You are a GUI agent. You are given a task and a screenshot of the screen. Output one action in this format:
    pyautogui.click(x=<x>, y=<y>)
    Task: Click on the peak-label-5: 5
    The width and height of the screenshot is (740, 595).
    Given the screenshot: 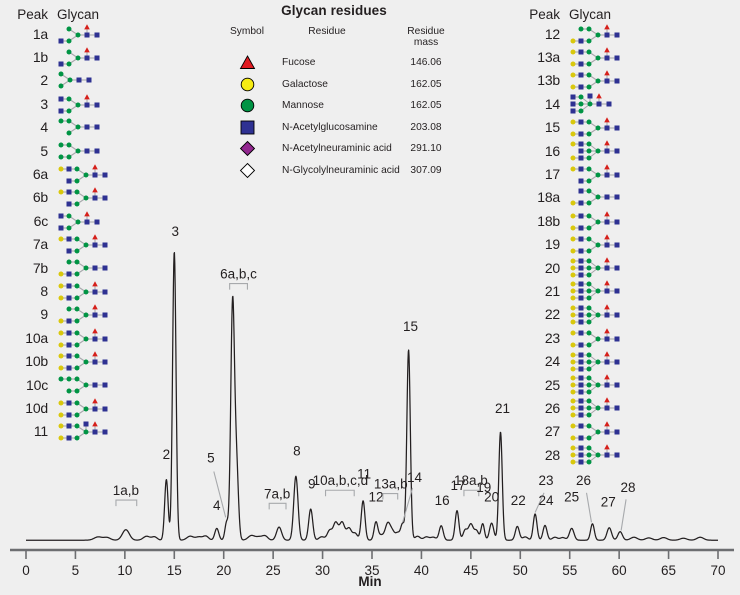 What is the action you would take?
    pyautogui.click(x=211, y=457)
    